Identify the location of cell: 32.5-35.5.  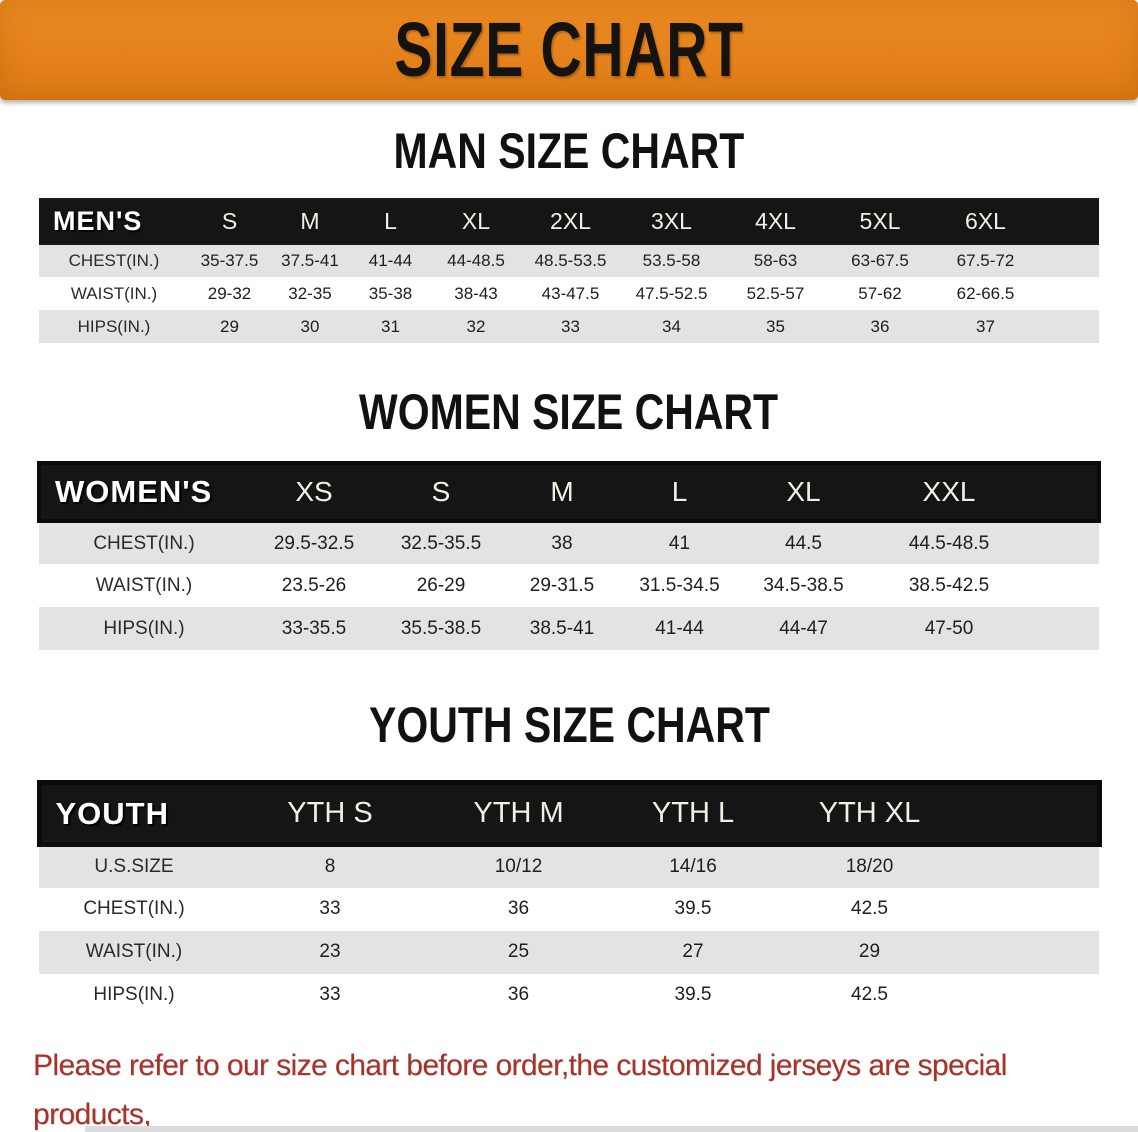
(441, 543).